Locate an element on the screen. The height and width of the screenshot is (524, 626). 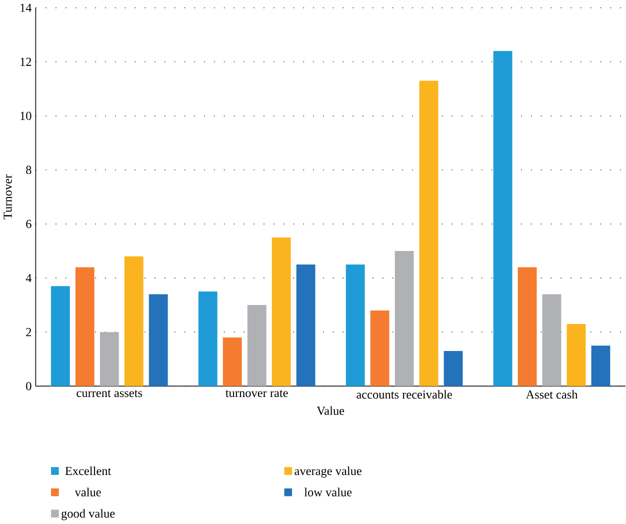
y-axis-title: Turnover is located at coordinates (8, 197).